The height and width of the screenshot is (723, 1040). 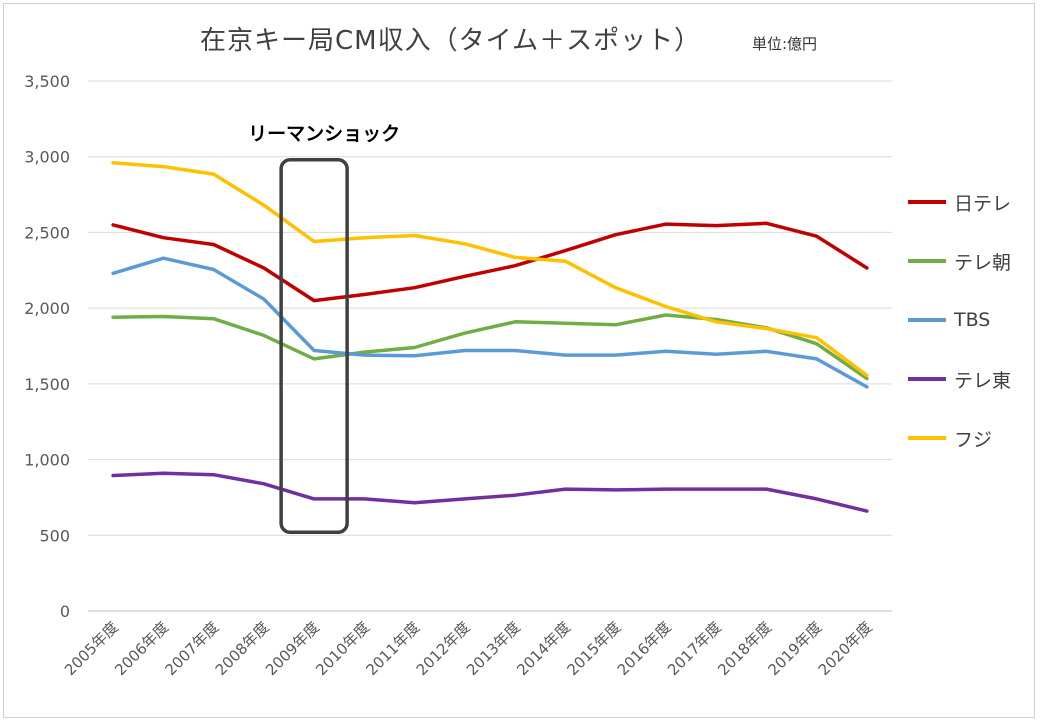 I want to click on y-tick-label: 0, so click(x=65, y=611).